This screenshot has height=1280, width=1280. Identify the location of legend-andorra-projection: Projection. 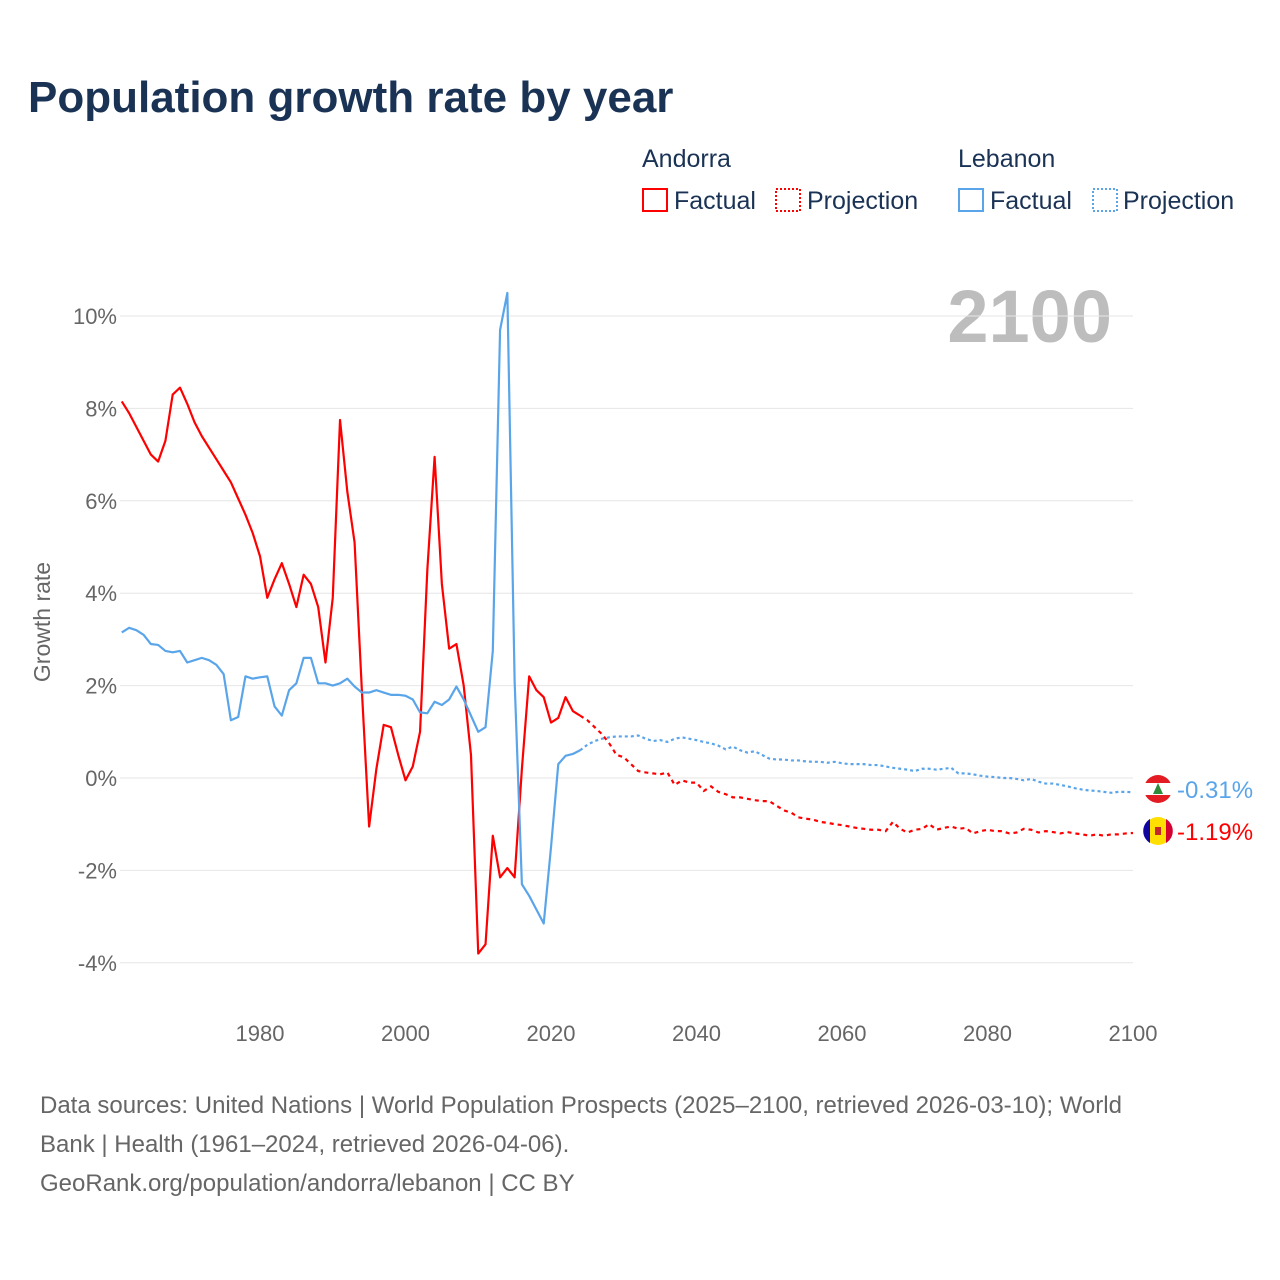
(862, 201).